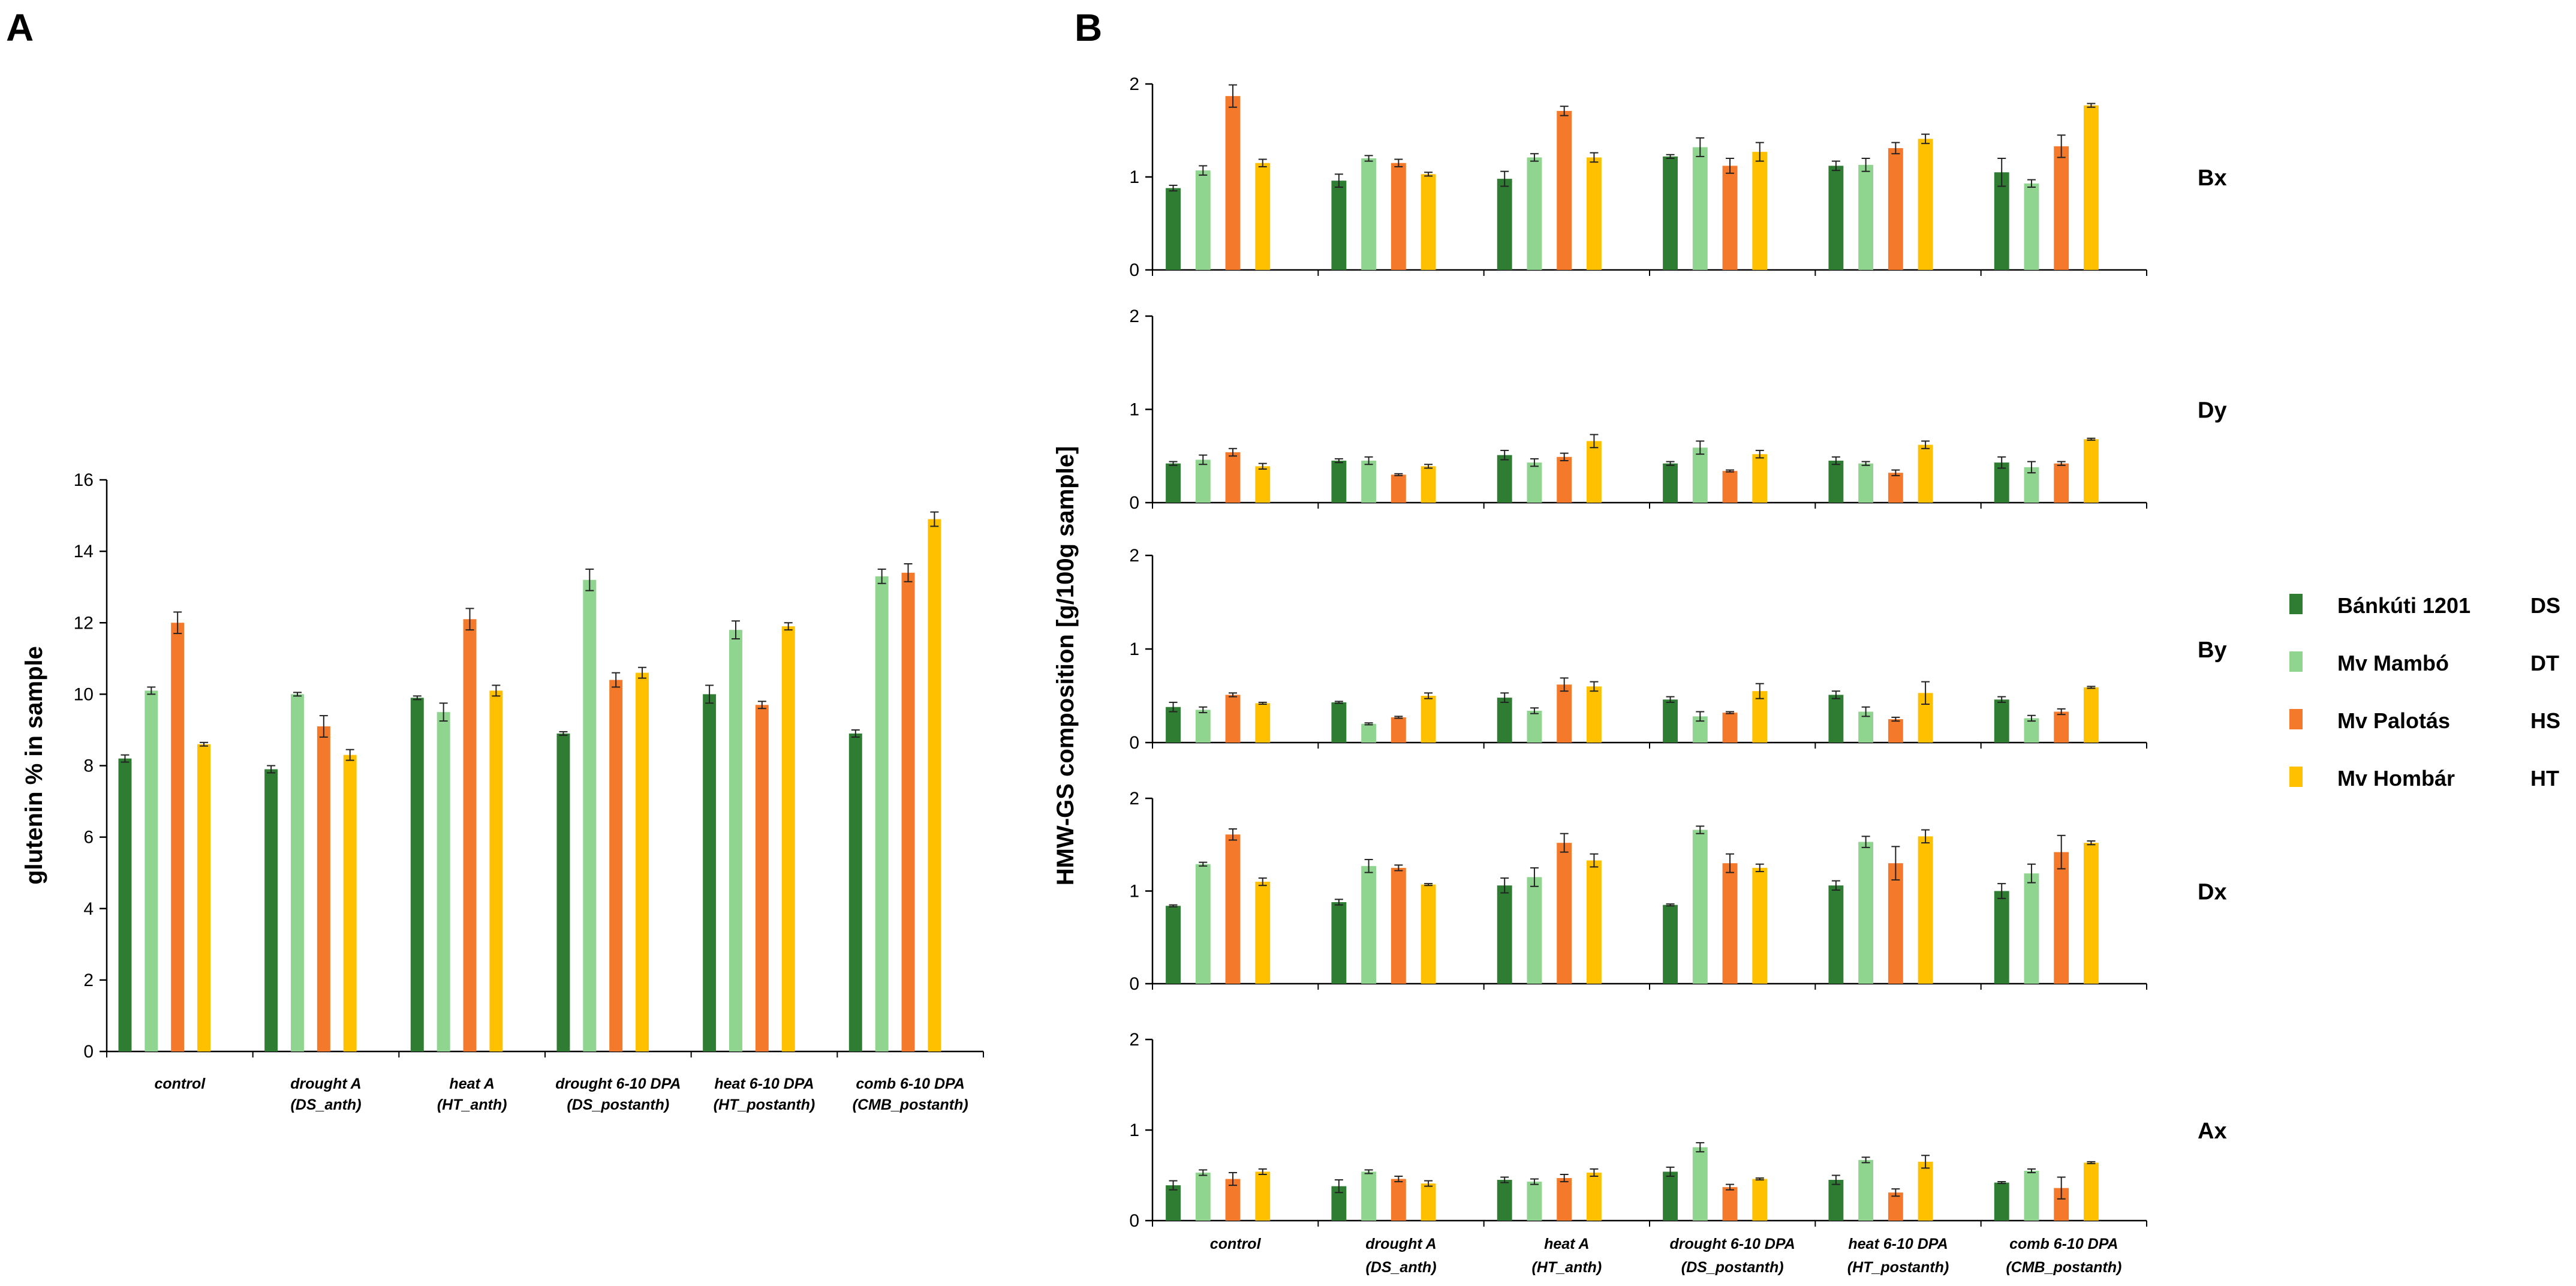  I want to click on panel-a-category-label: control, so click(180, 1083).